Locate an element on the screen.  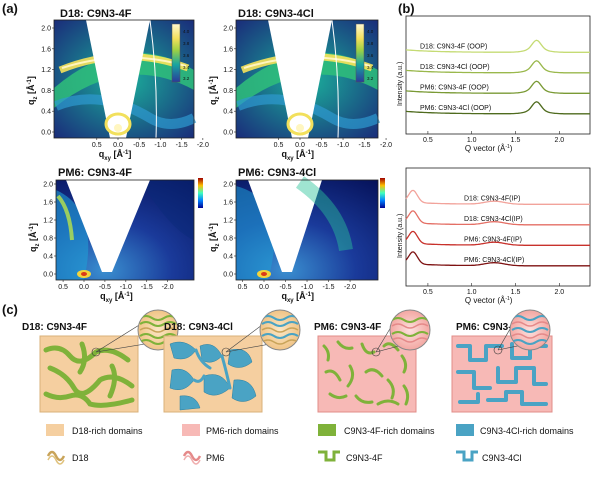
giwaxs-title: PM6: C9N3-4F is located at coordinates (95, 173).